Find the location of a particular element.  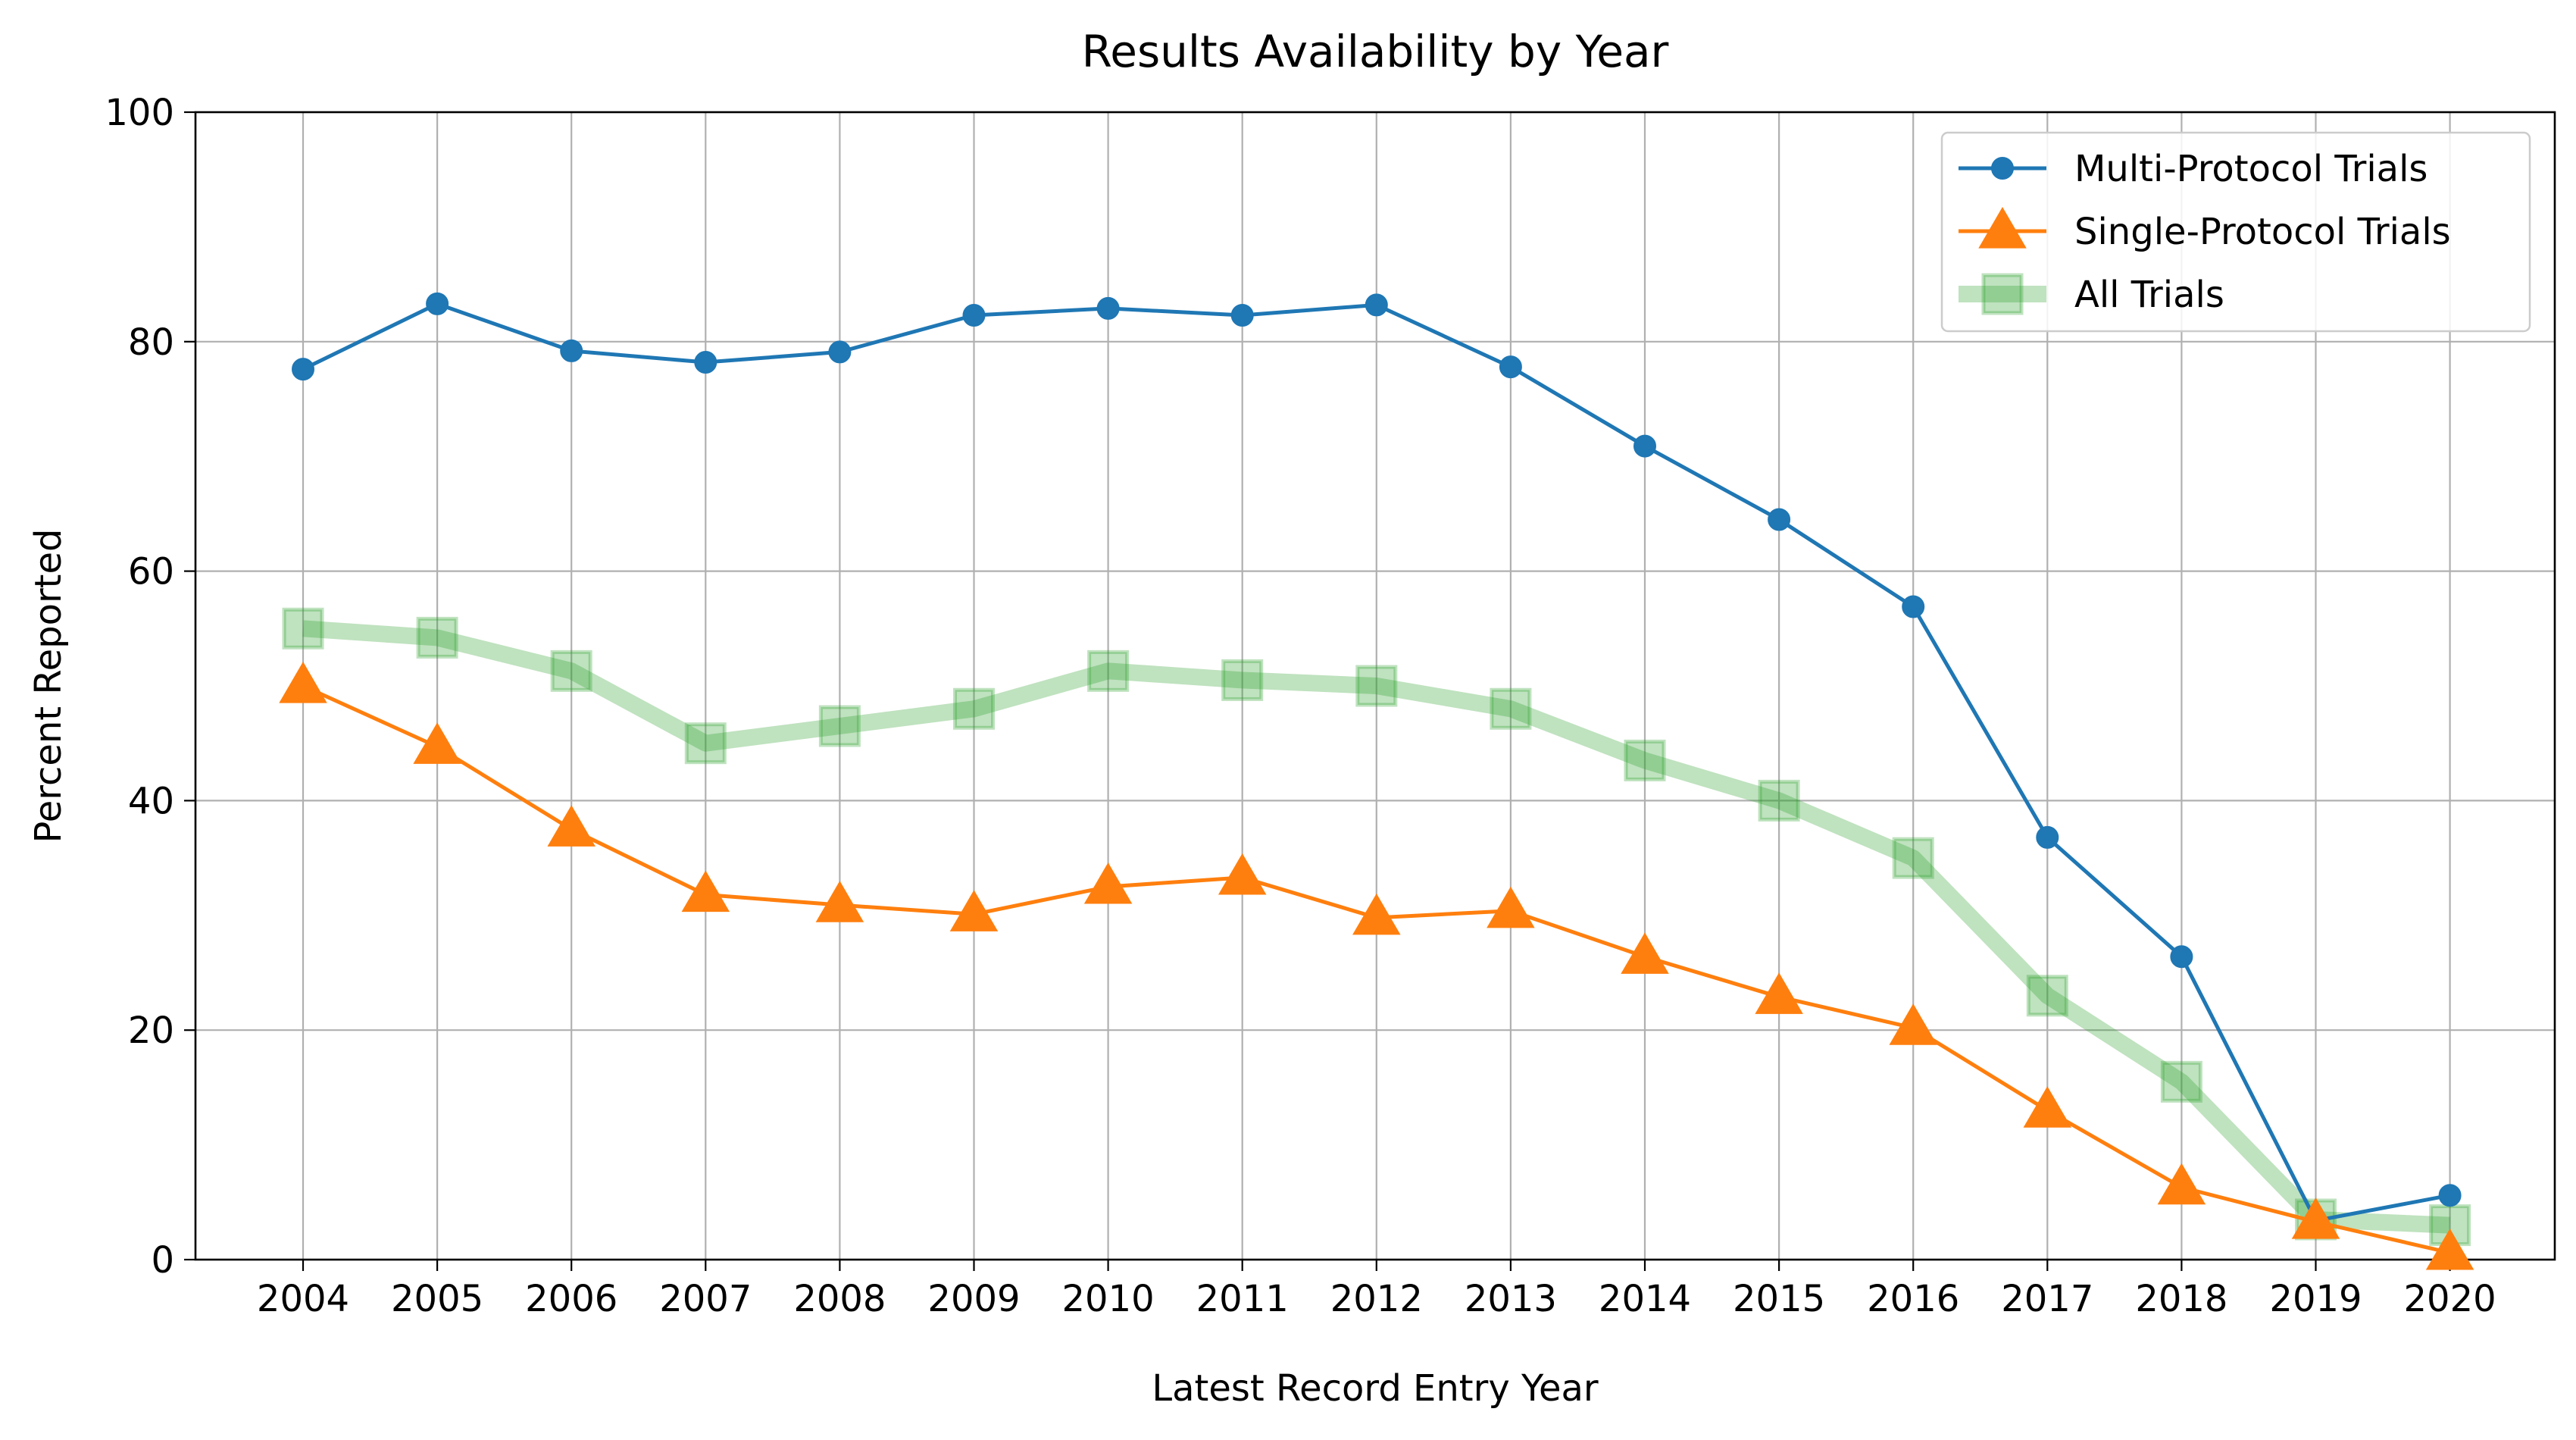

chart-title: Results Availability by Year is located at coordinates (1375, 51).